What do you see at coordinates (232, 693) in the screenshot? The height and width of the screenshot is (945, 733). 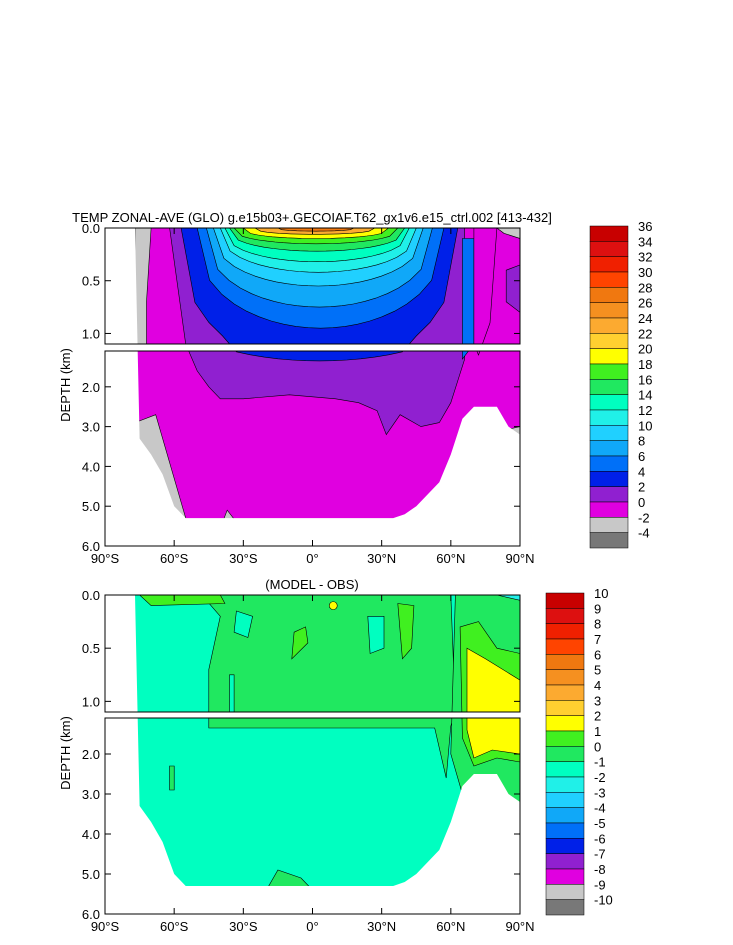 I see `diff-patch3-minus1` at bounding box center [232, 693].